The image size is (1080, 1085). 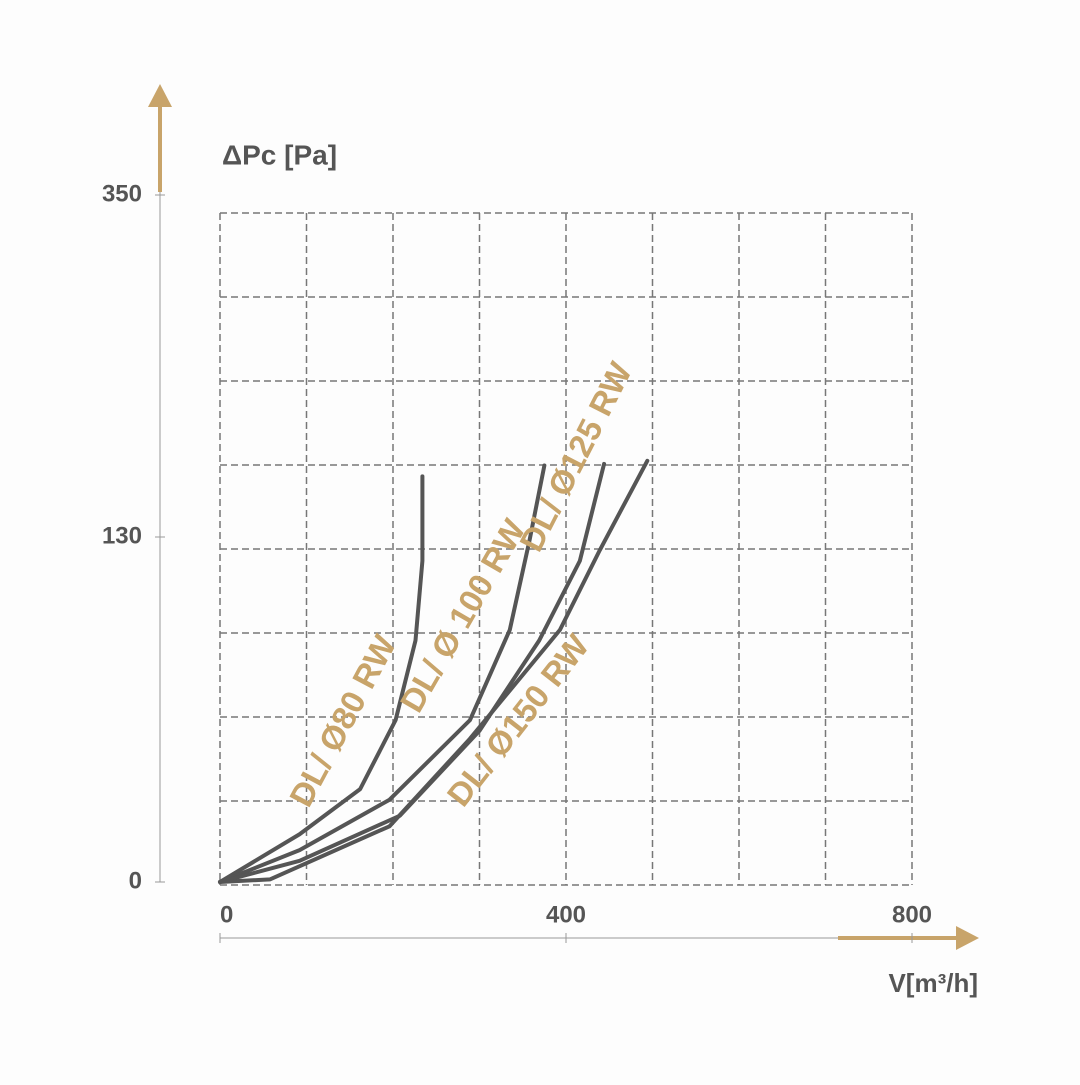 What do you see at coordinates (967, 938) in the screenshot?
I see `x-arrow-head` at bounding box center [967, 938].